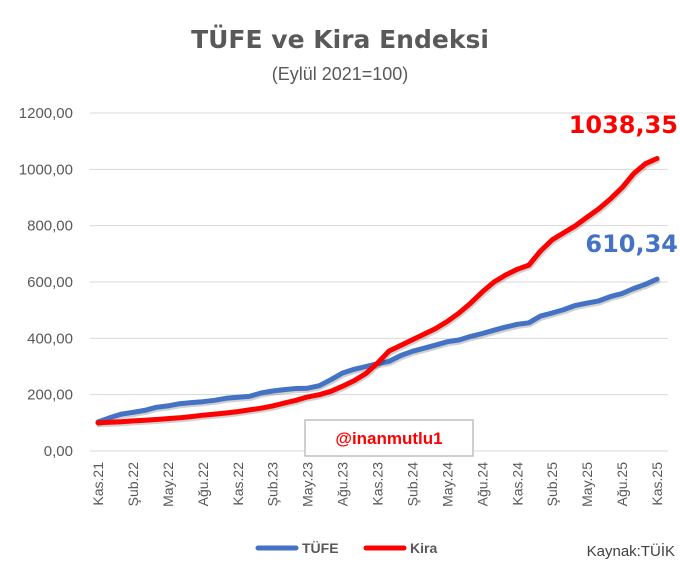 This screenshot has width=680, height=572. What do you see at coordinates (346, 548) in the screenshot?
I see `legend: TÜFE Kira` at bounding box center [346, 548].